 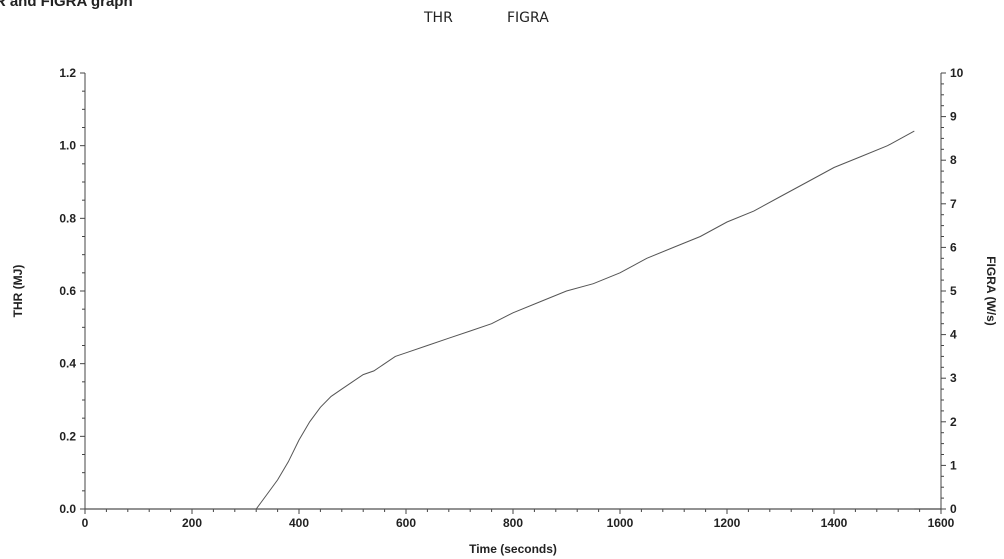 I want to click on y-right-tick-label: 9, so click(x=953, y=117).